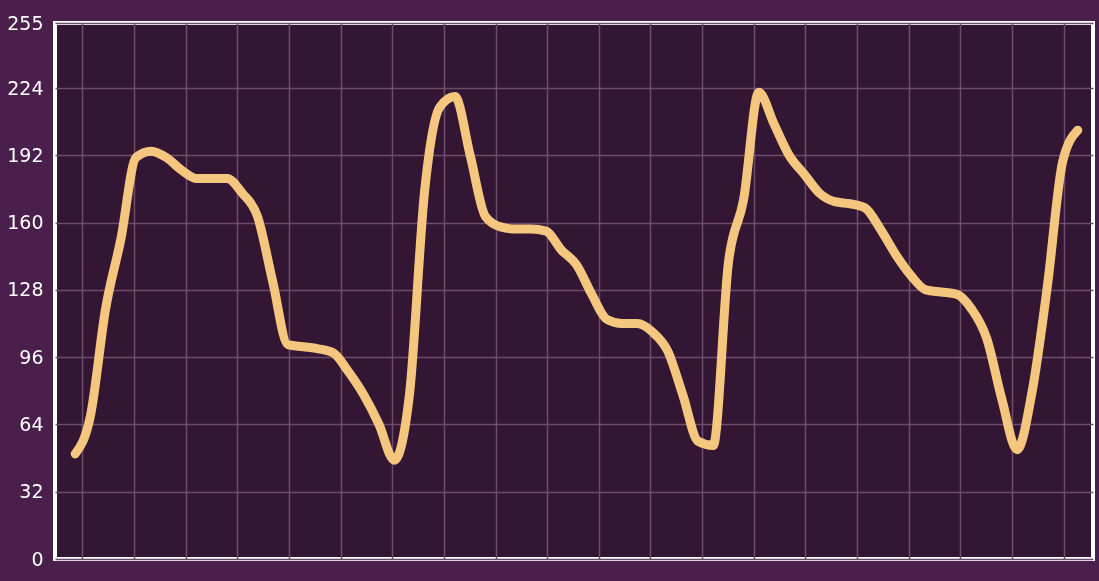 This screenshot has width=1099, height=581. Describe the element at coordinates (31, 356) in the screenshot. I see `y-tick-label: 96` at that location.